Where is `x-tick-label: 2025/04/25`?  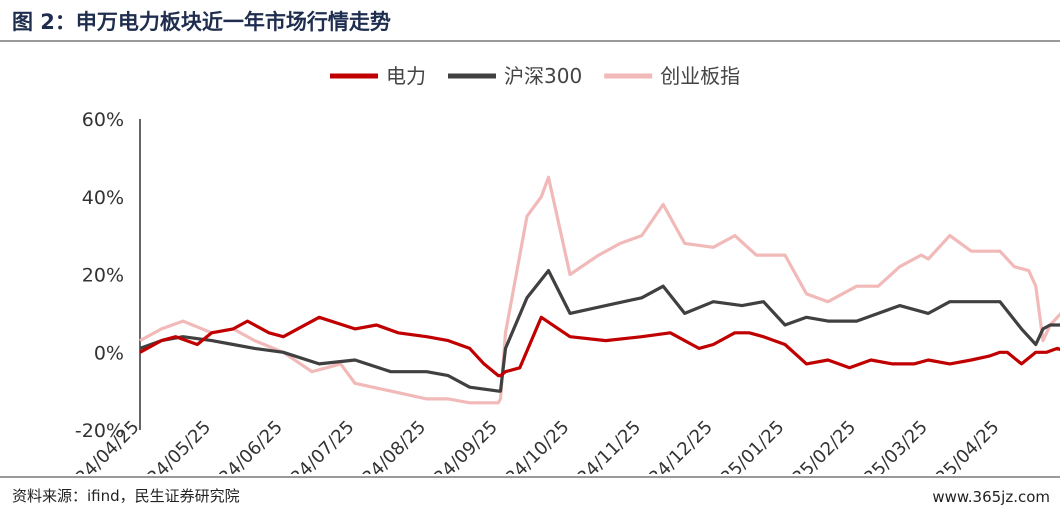 x-tick-label: 2025/04/25 is located at coordinates (959, 445).